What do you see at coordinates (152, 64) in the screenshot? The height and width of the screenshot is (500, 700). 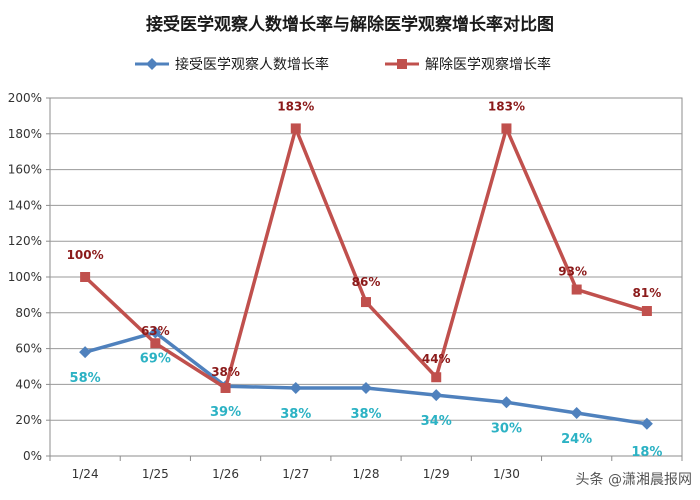 I see `legend-marker-diamond` at bounding box center [152, 64].